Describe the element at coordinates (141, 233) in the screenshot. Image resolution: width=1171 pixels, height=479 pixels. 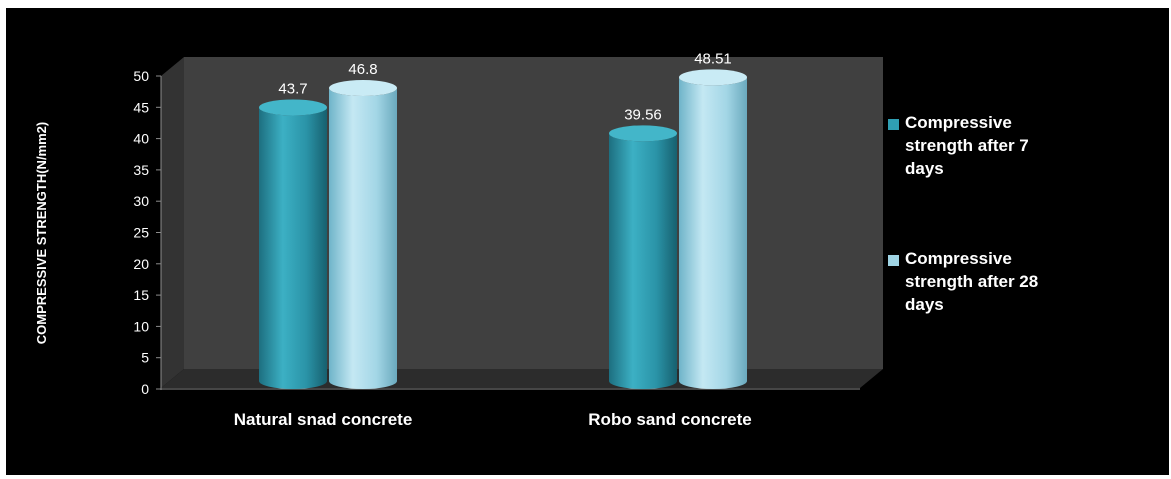
I see `y-tick-label: 25` at that location.